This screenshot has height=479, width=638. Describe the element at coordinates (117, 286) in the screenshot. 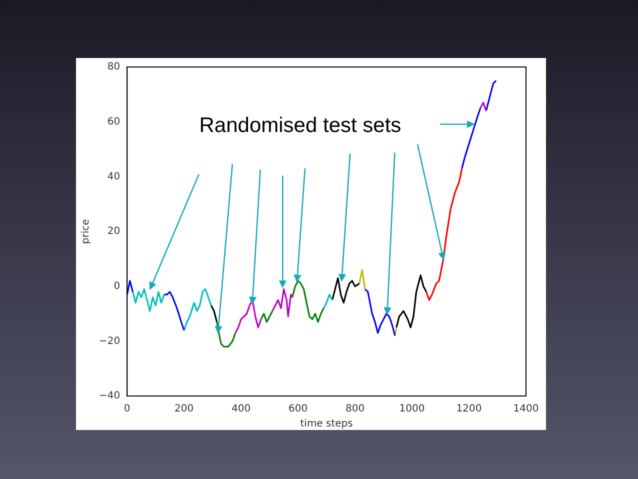

I see `y-tick-label: 0` at that location.